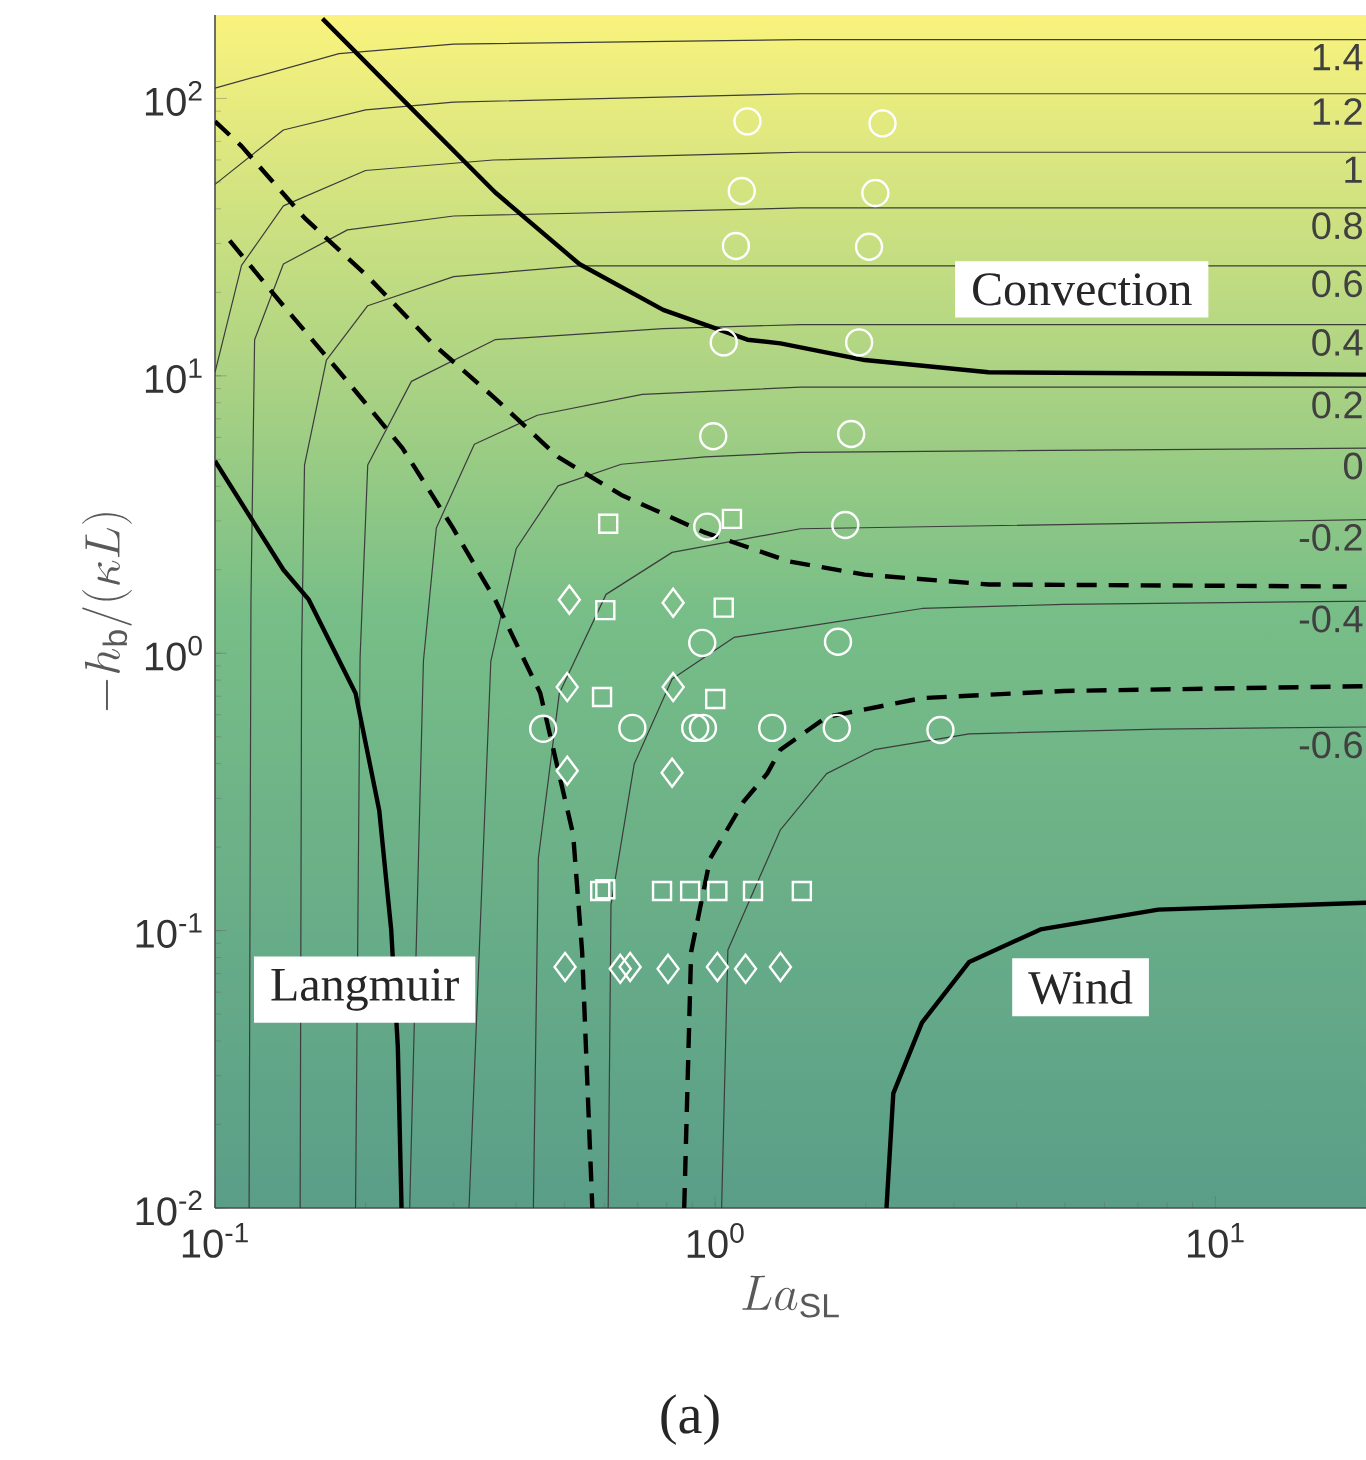 Image resolution: width=1366 pixels, height=1460 pixels. What do you see at coordinates (1337, 342) in the screenshot?
I see `series-label: 0.4` at bounding box center [1337, 342].